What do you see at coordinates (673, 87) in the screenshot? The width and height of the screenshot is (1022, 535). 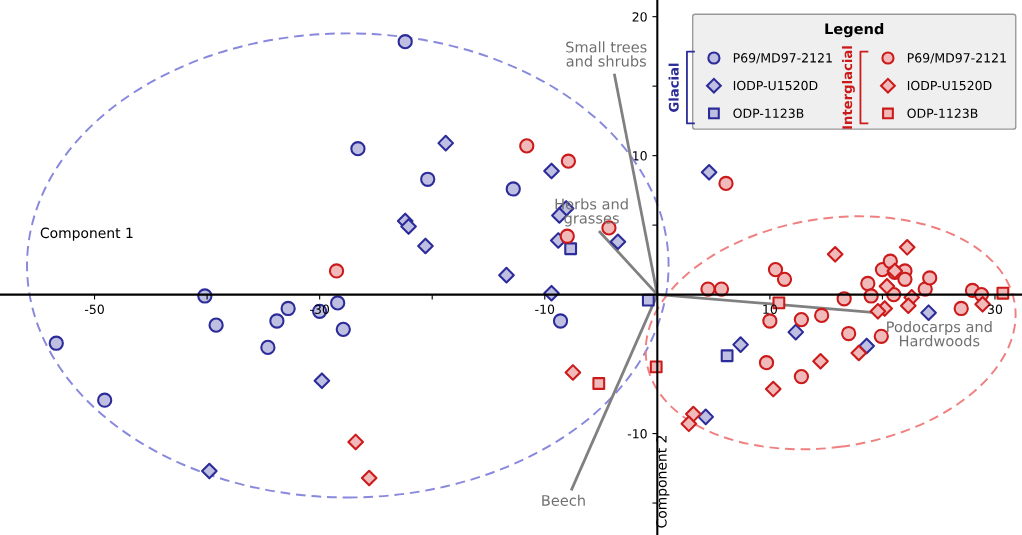 I see `annotation: Glacial` at bounding box center [673, 87].